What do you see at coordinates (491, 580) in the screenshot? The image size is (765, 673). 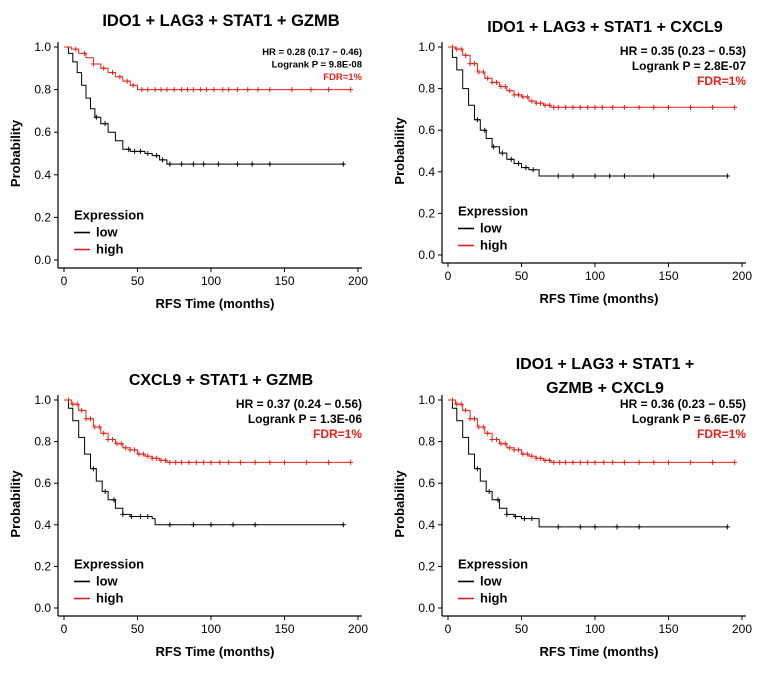 I see `legend-label-low: low` at bounding box center [491, 580].